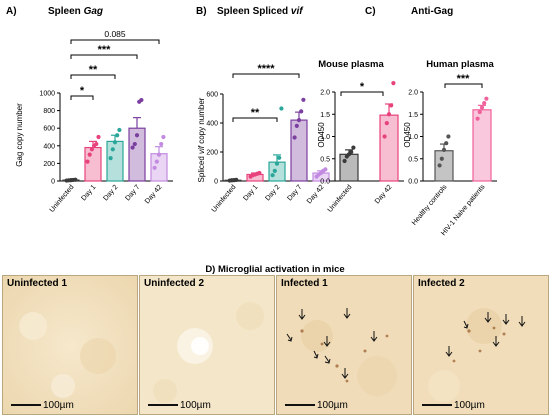 The height and width of the screenshot is (418, 550). I want to click on mouse-ylabel: OD450, so click(321, 135).